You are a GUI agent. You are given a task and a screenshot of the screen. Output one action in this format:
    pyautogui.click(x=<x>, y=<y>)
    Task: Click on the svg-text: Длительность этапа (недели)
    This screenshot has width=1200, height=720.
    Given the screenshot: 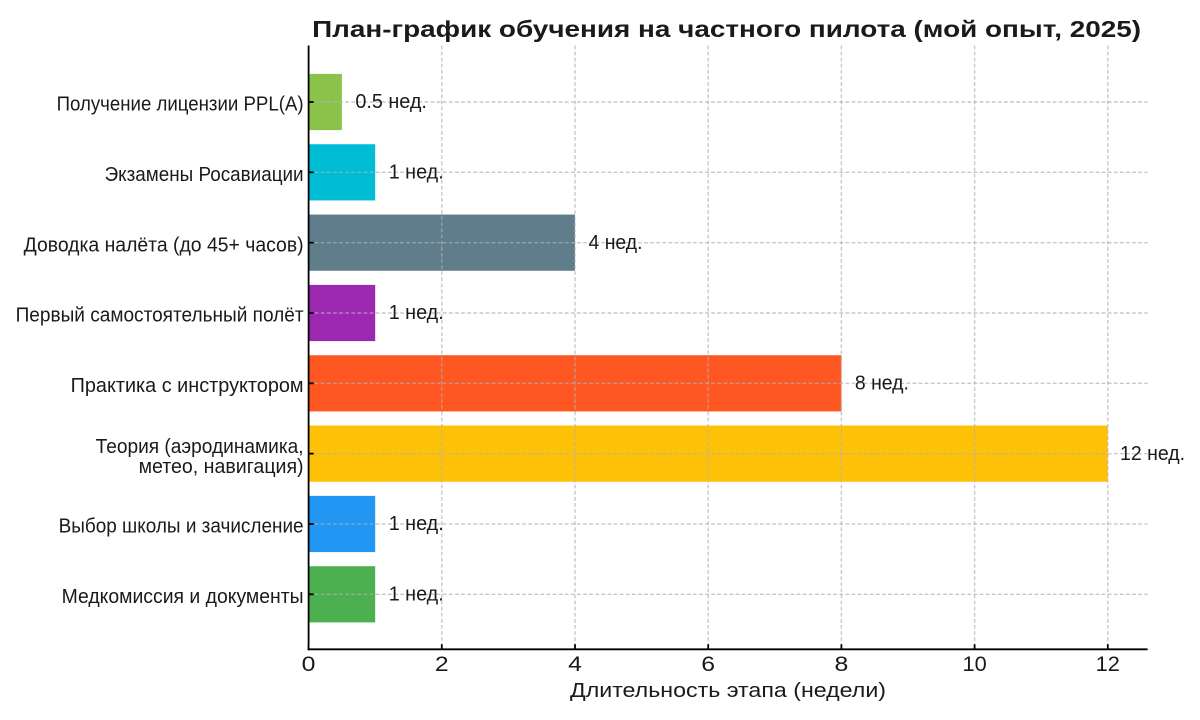 What is the action you would take?
    pyautogui.click(x=728, y=690)
    